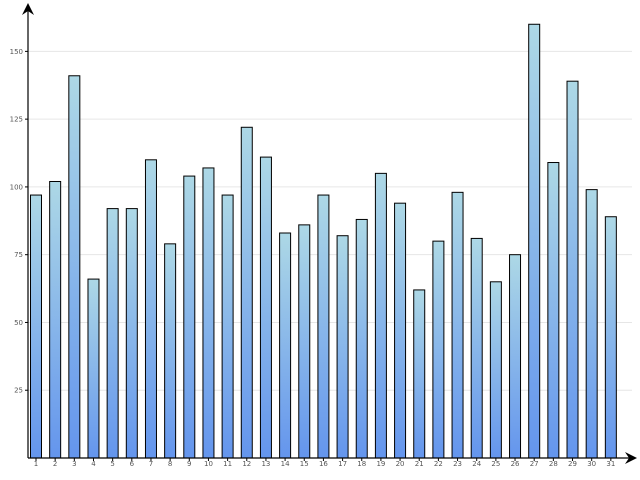  I want to click on x-tick-label: 10, so click(208, 464).